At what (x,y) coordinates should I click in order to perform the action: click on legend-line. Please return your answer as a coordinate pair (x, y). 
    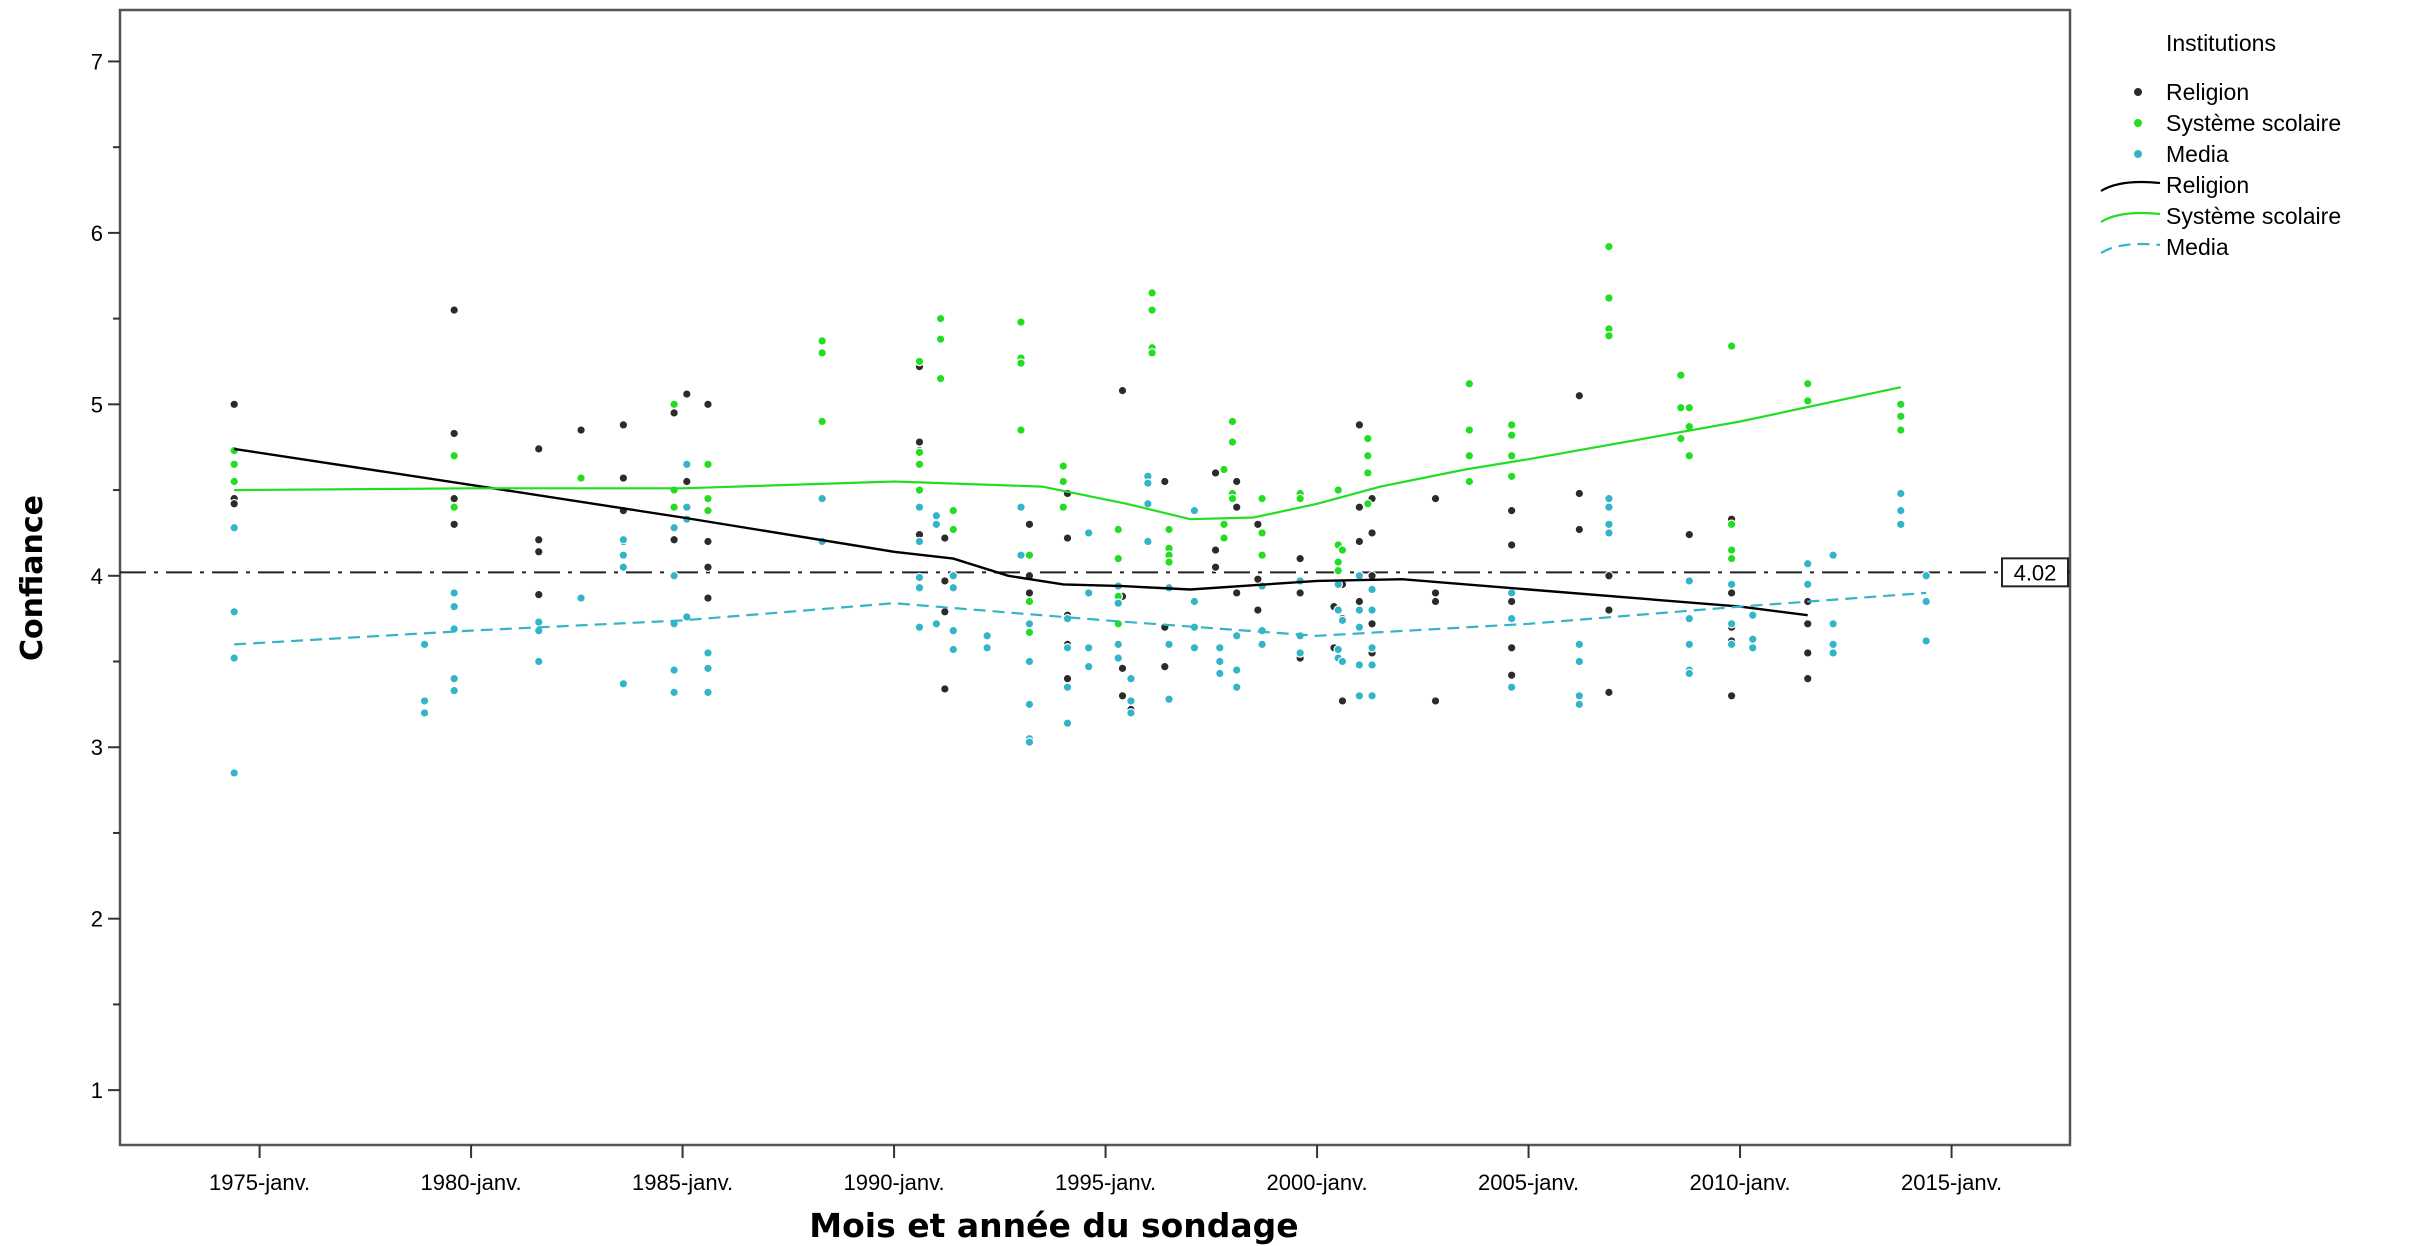
    Looking at the image, I should click on (2130, 217).